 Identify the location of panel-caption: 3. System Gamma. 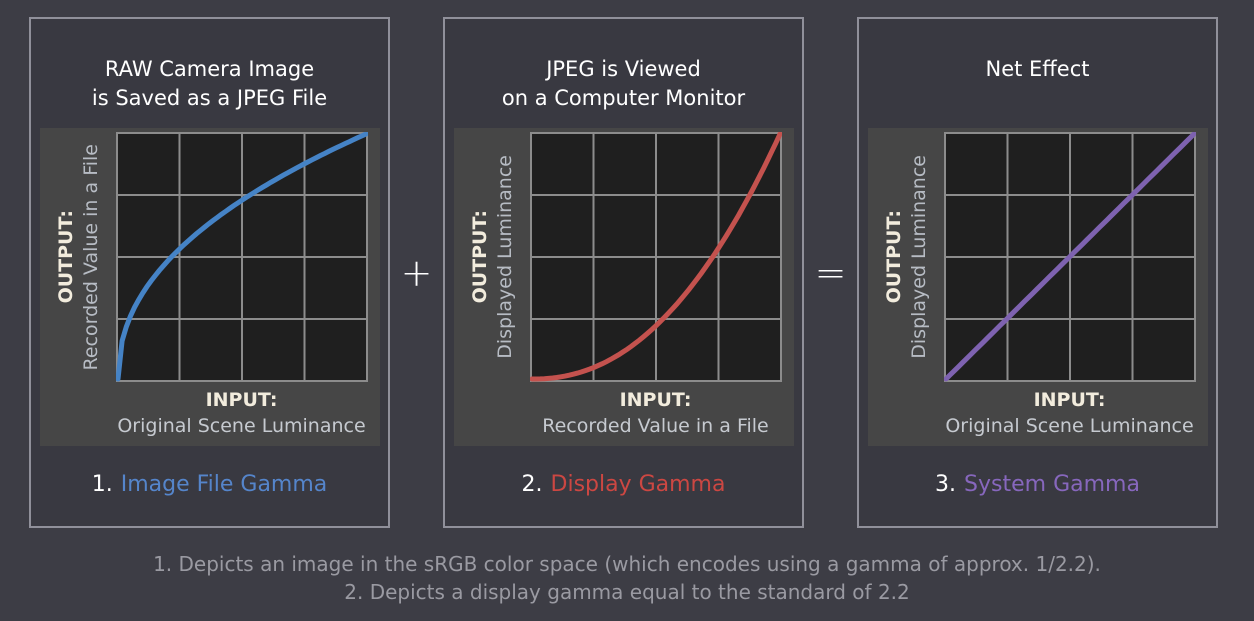
(1037, 484).